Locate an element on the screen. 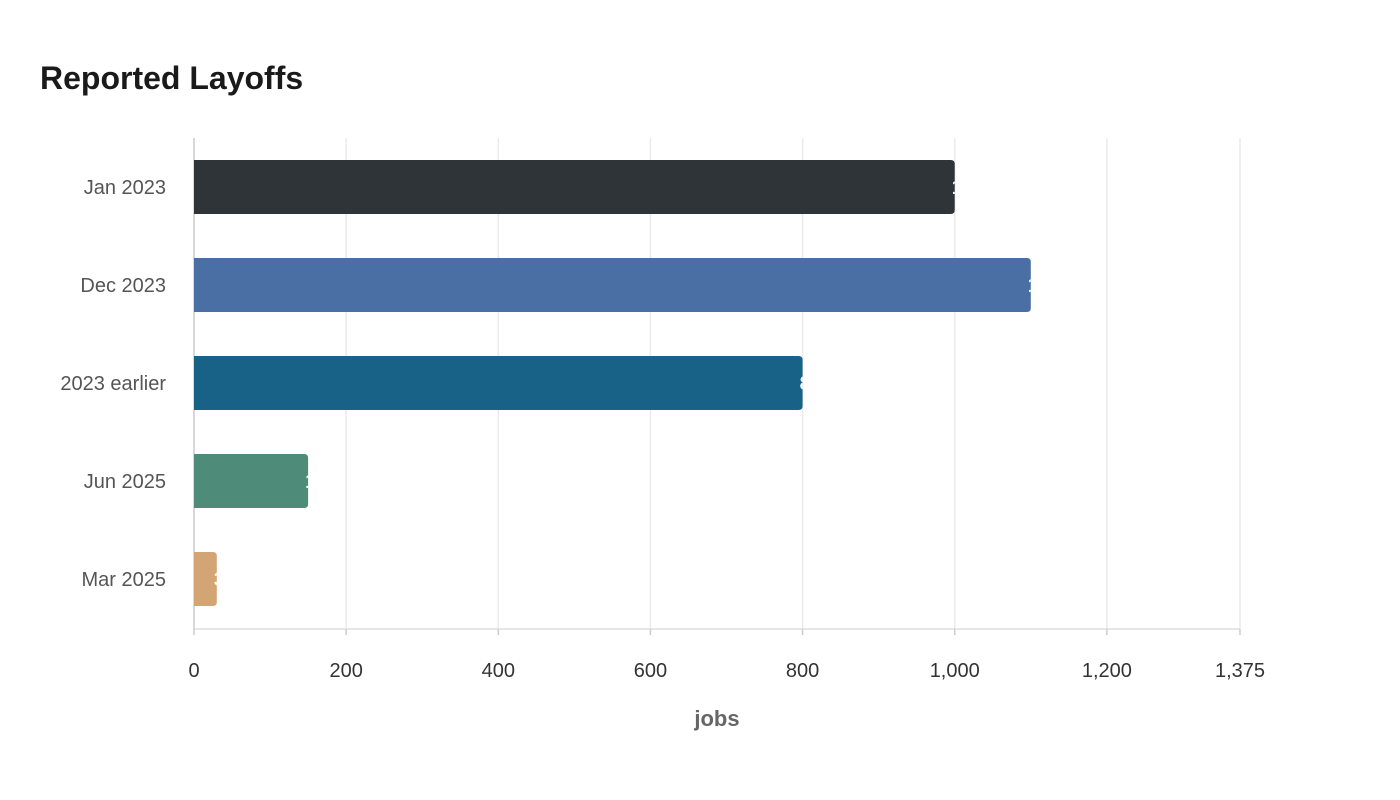  x-tick-label: 1,000 is located at coordinates (955, 671).